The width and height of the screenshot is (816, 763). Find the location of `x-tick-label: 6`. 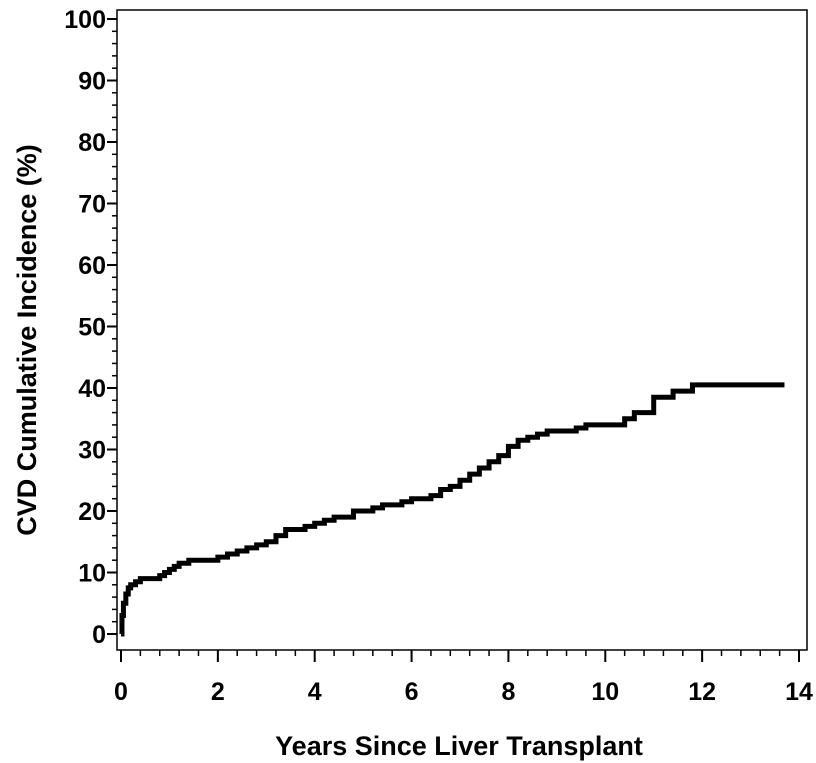

x-tick-label: 6 is located at coordinates (412, 692).